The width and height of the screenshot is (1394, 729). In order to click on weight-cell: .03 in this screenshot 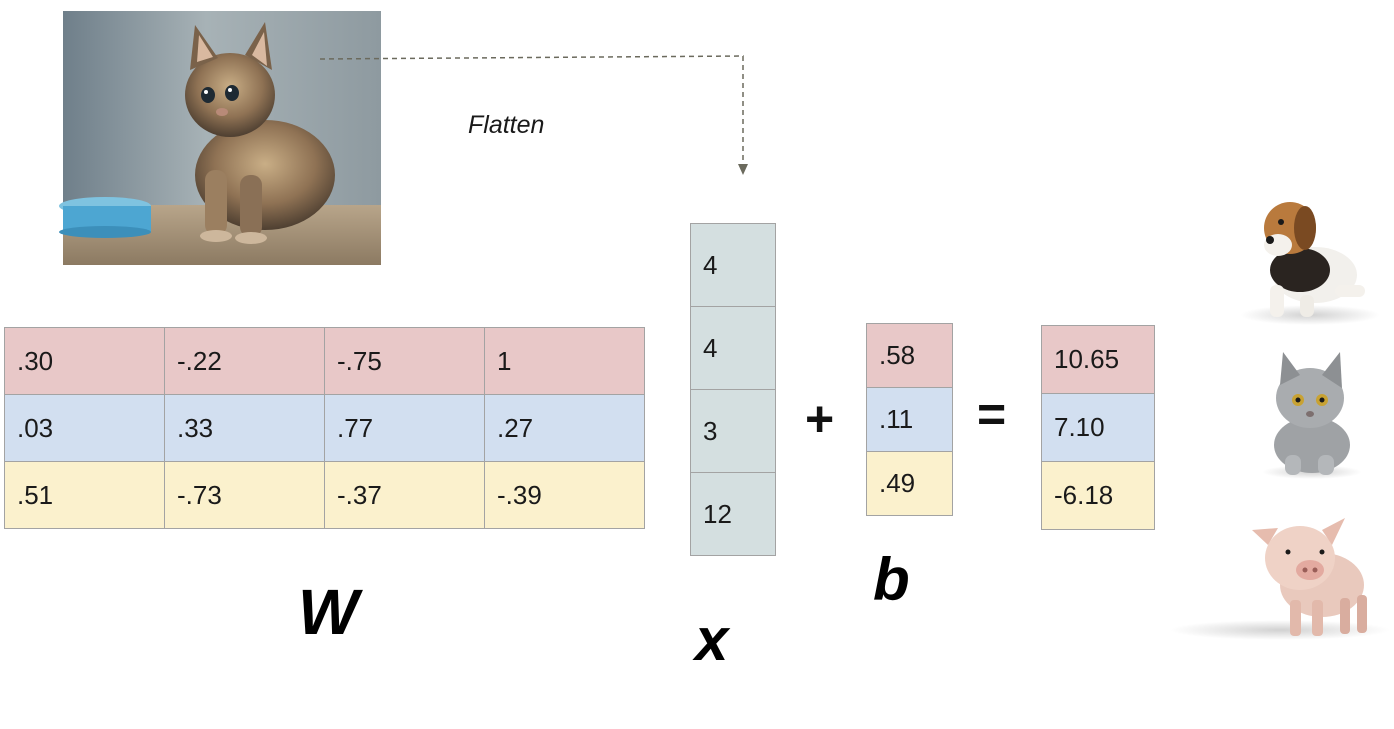, I will do `click(84, 428)`.